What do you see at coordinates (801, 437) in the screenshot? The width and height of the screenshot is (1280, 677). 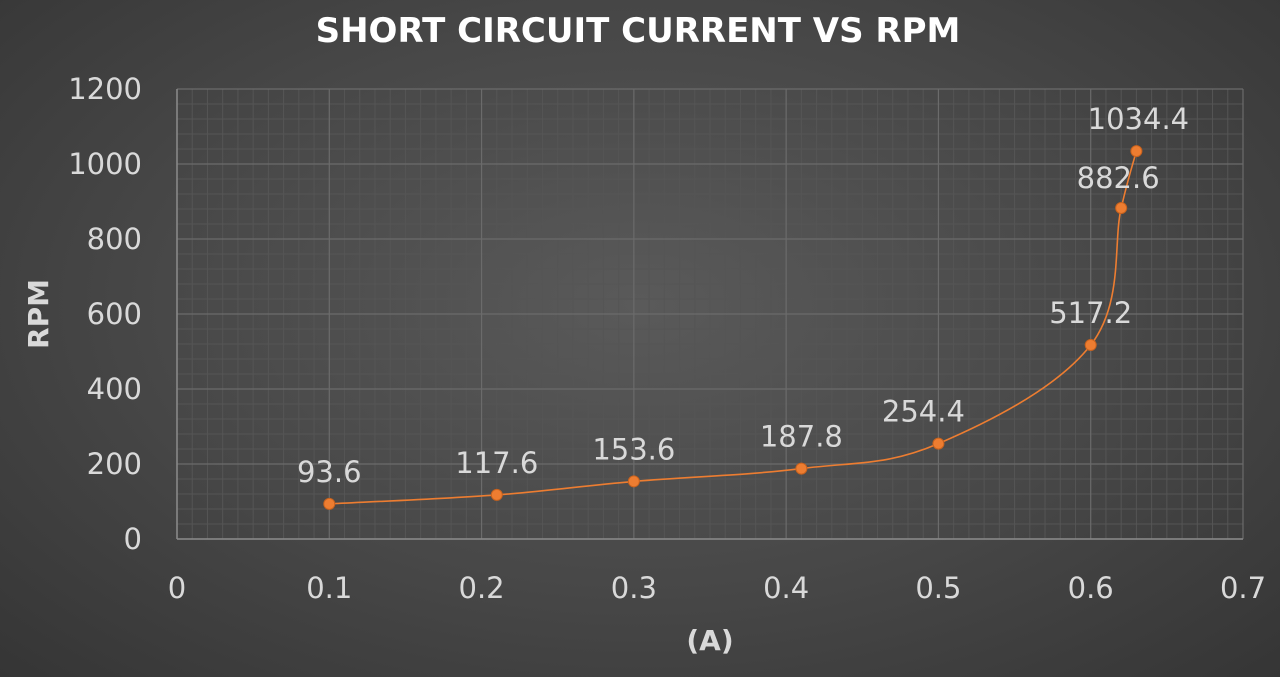 I see `data-label: 187.8` at bounding box center [801, 437].